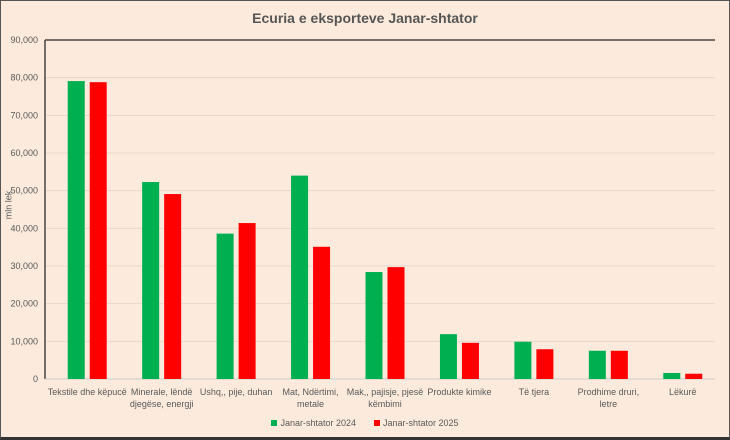 This screenshot has height=440, width=730. I want to click on x-category-label: metale, so click(310, 404).